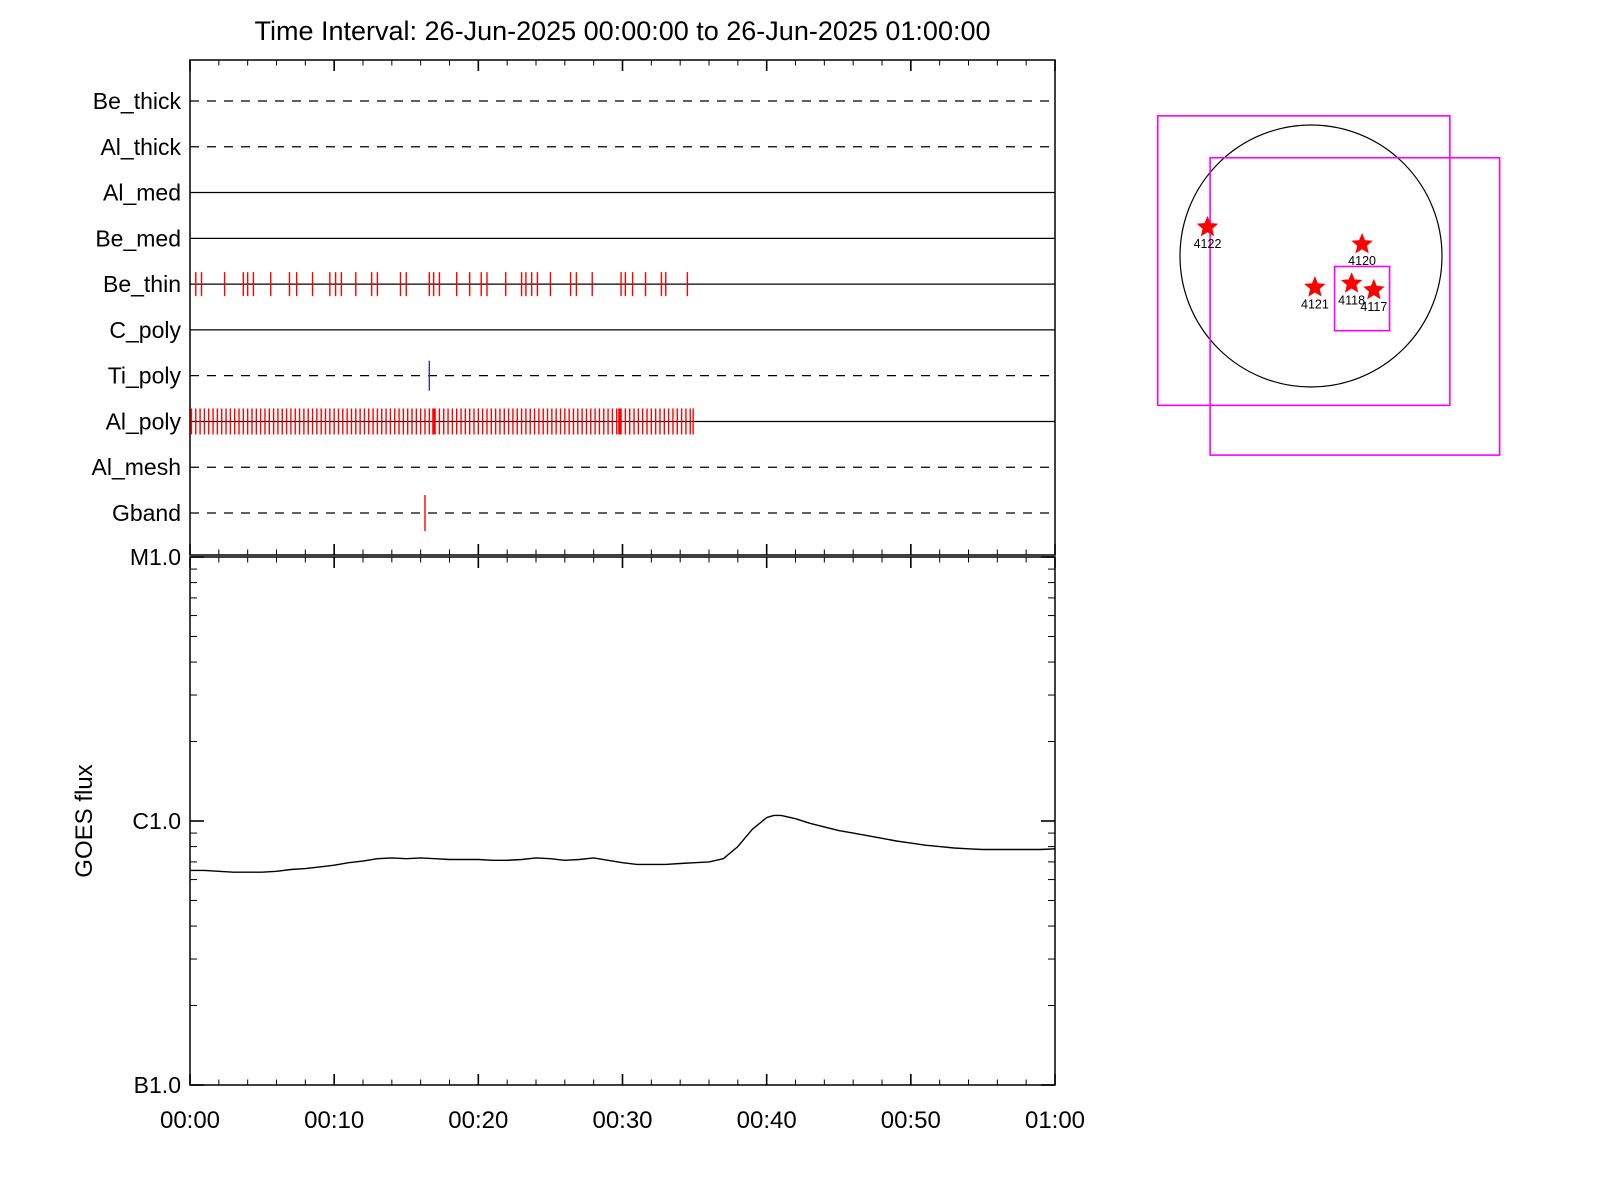 This screenshot has width=1600, height=1200. What do you see at coordinates (142, 193) in the screenshot?
I see `row-label-Al_med: Al_med` at bounding box center [142, 193].